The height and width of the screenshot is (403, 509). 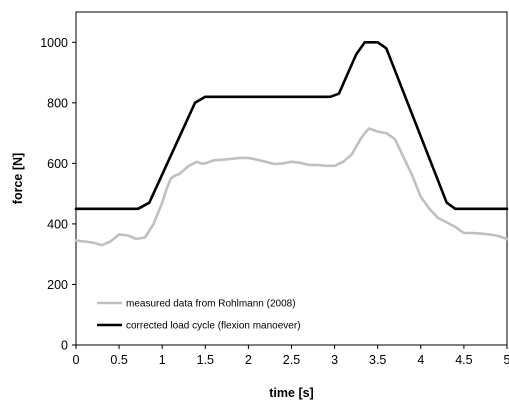 I want to click on x-axis-title: time [s], so click(x=291, y=393).